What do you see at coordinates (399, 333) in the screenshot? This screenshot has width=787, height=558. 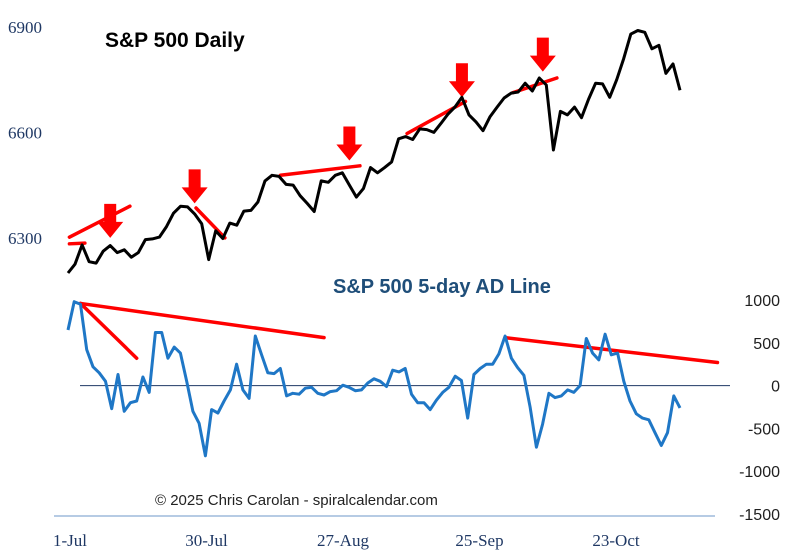 I see `ad-line-trend-lines` at bounding box center [399, 333].